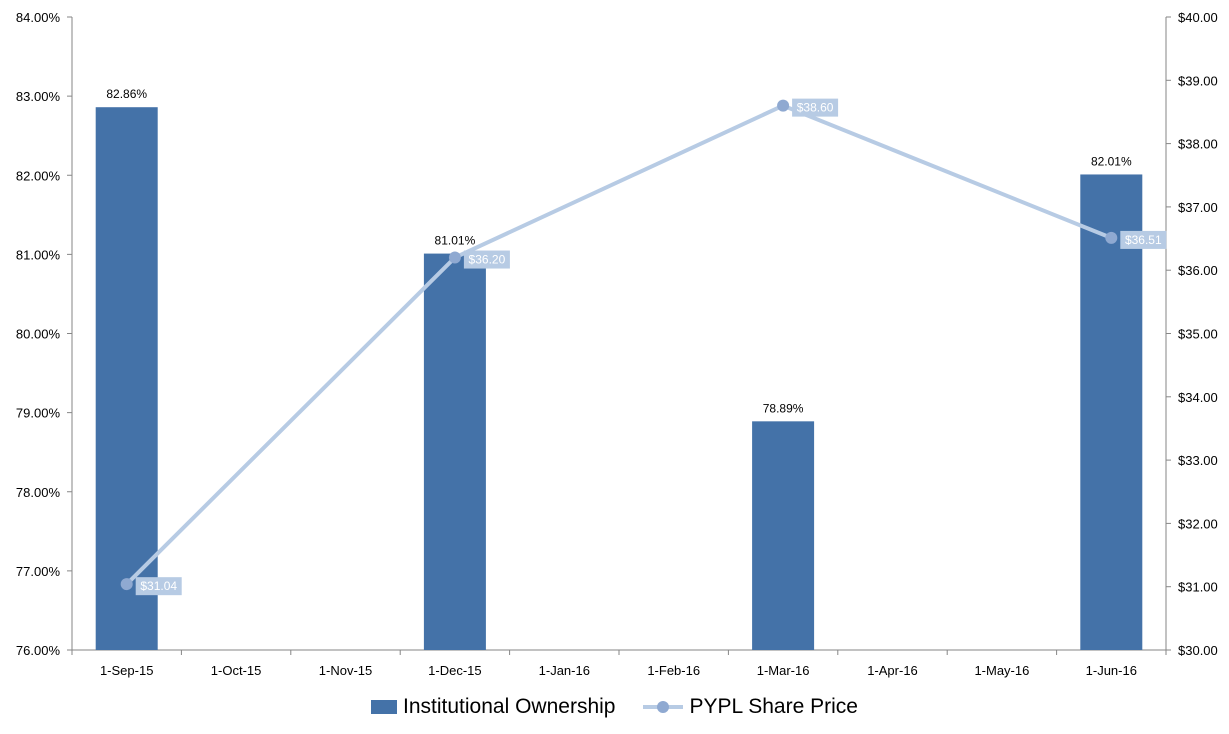  Describe the element at coordinates (126, 670) in the screenshot. I see `x-tick-label: 1-Sep-15` at that location.